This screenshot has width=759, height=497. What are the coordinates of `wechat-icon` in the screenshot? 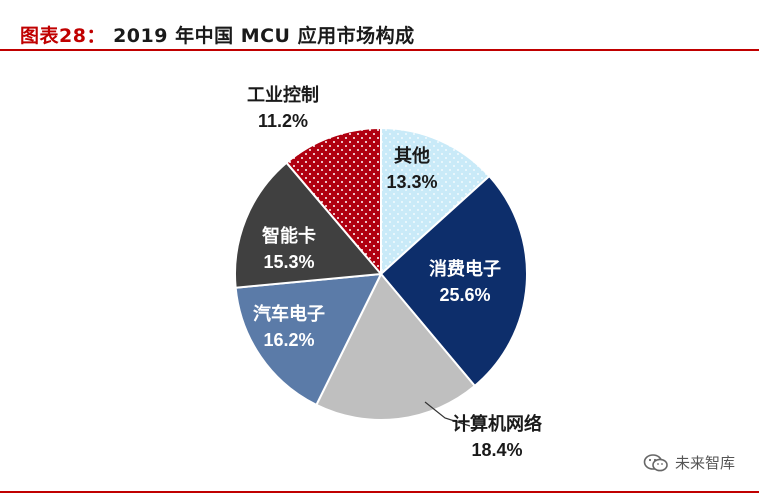 It's located at (655, 462).